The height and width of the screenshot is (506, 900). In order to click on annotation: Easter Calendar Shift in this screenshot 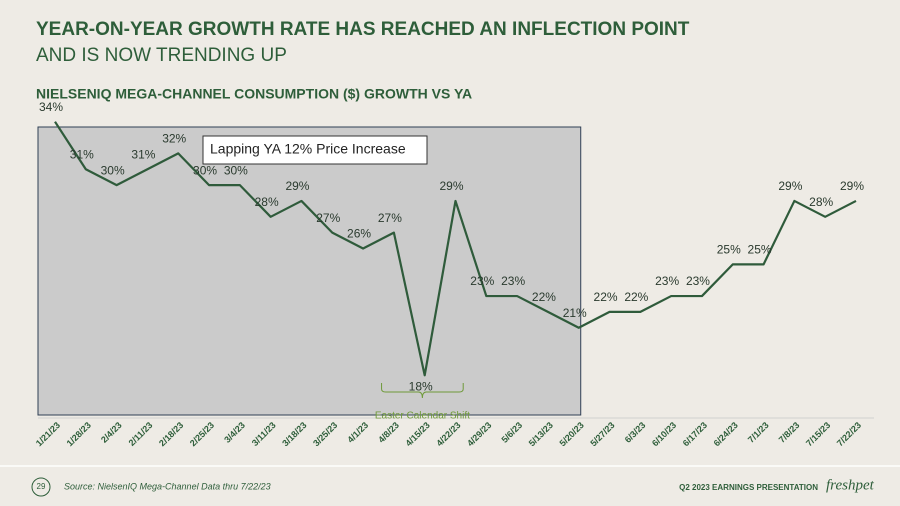, I will do `click(422, 416)`.